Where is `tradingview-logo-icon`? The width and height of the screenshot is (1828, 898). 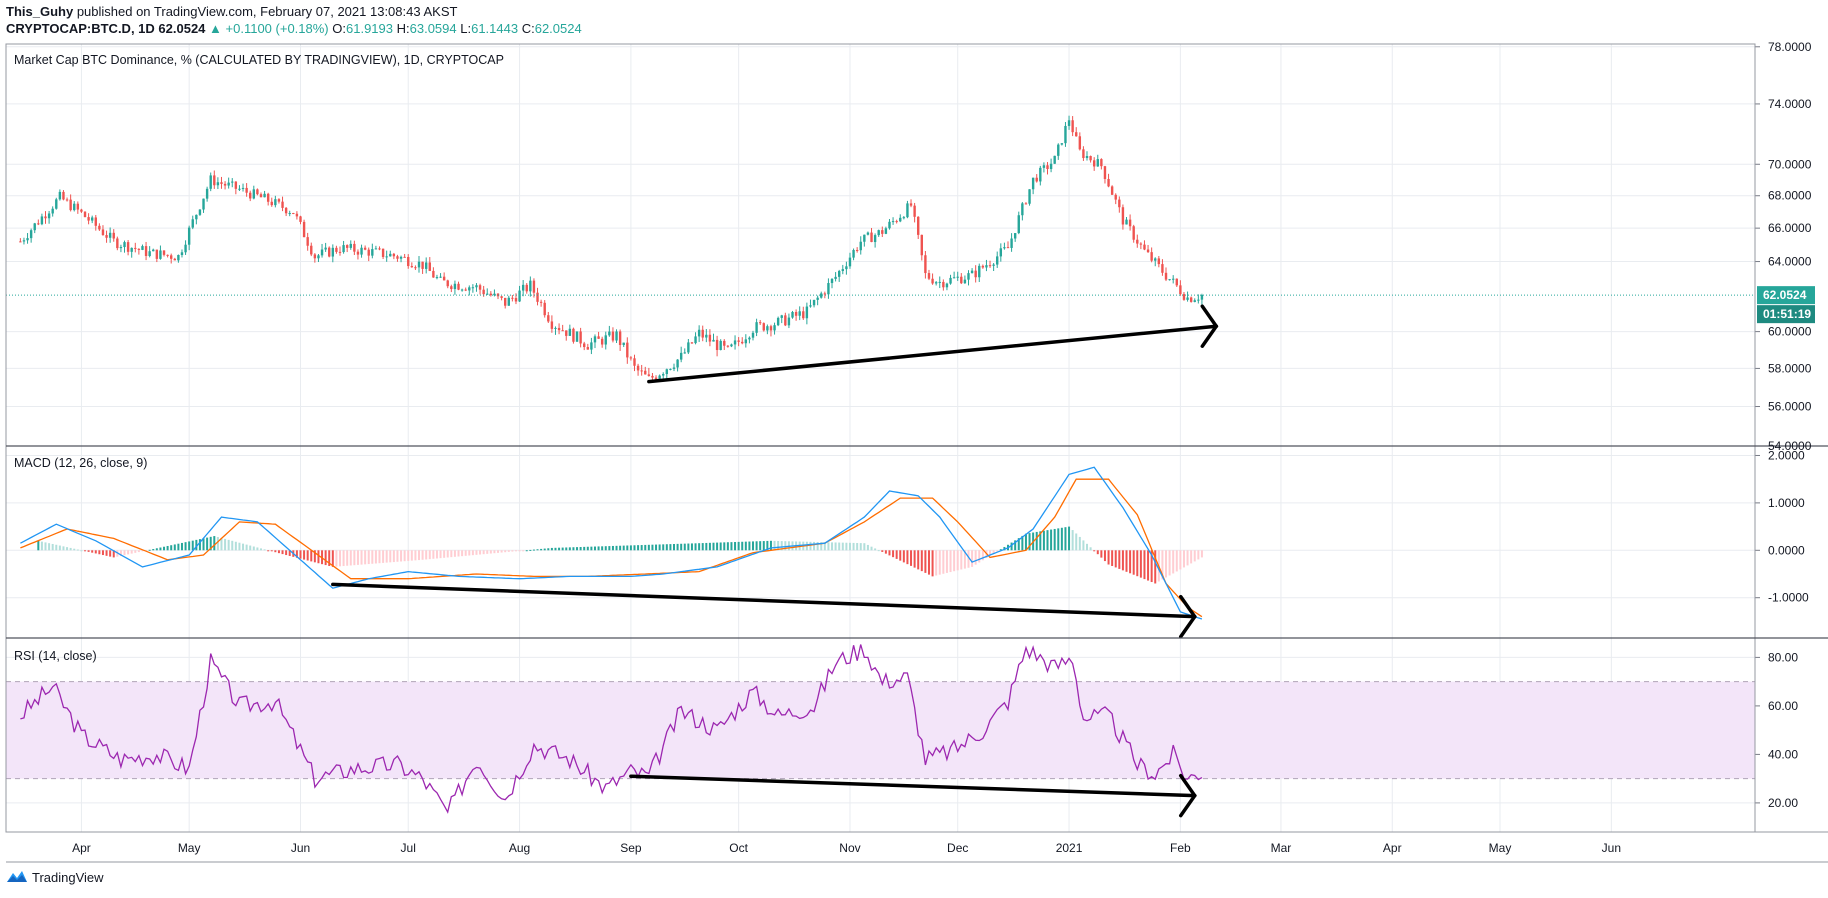
tradingview-logo-icon is located at coordinates (17, 877).